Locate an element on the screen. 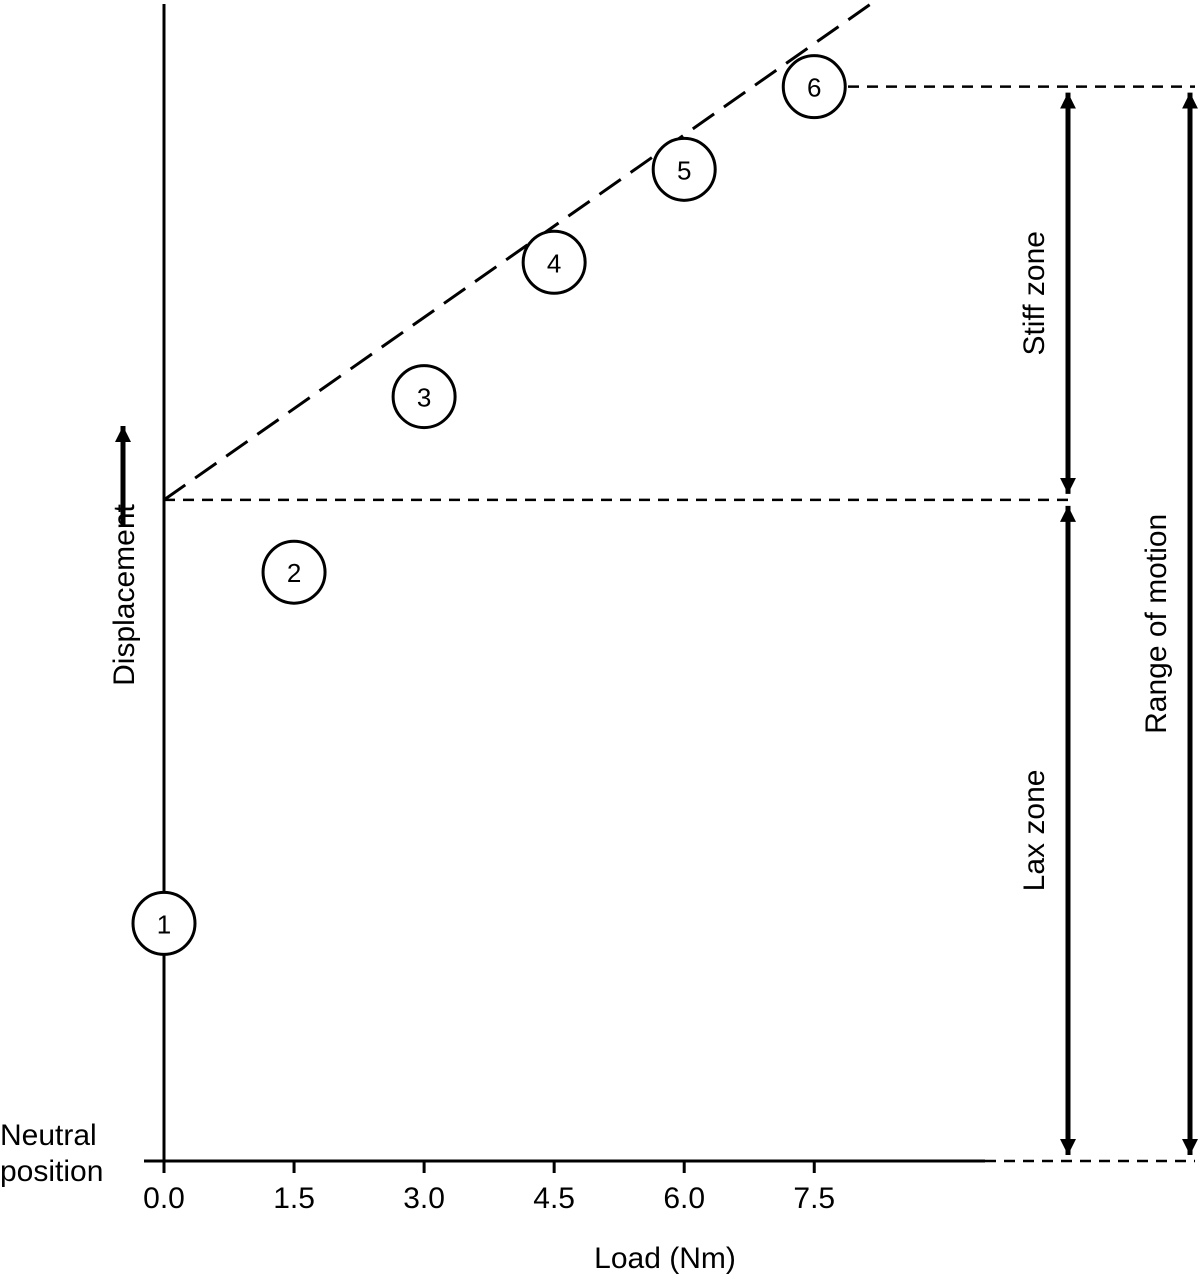  data-point-label: 1 is located at coordinates (164, 924).